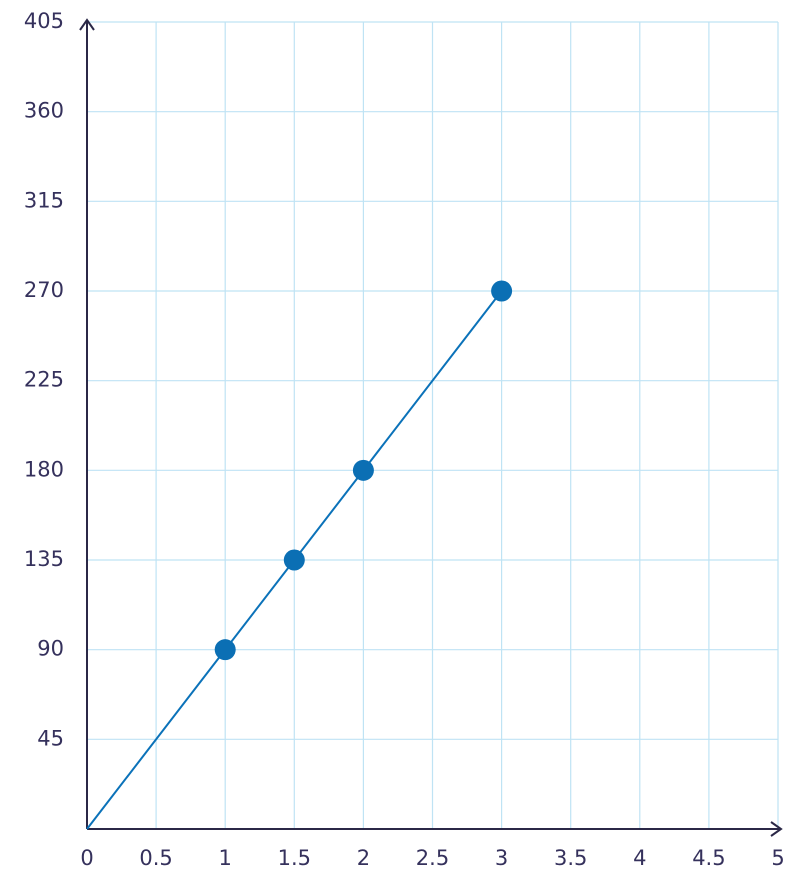 This screenshot has height=893, width=802. What do you see at coordinates (639, 858) in the screenshot?
I see `x-tick-label: 4` at bounding box center [639, 858].